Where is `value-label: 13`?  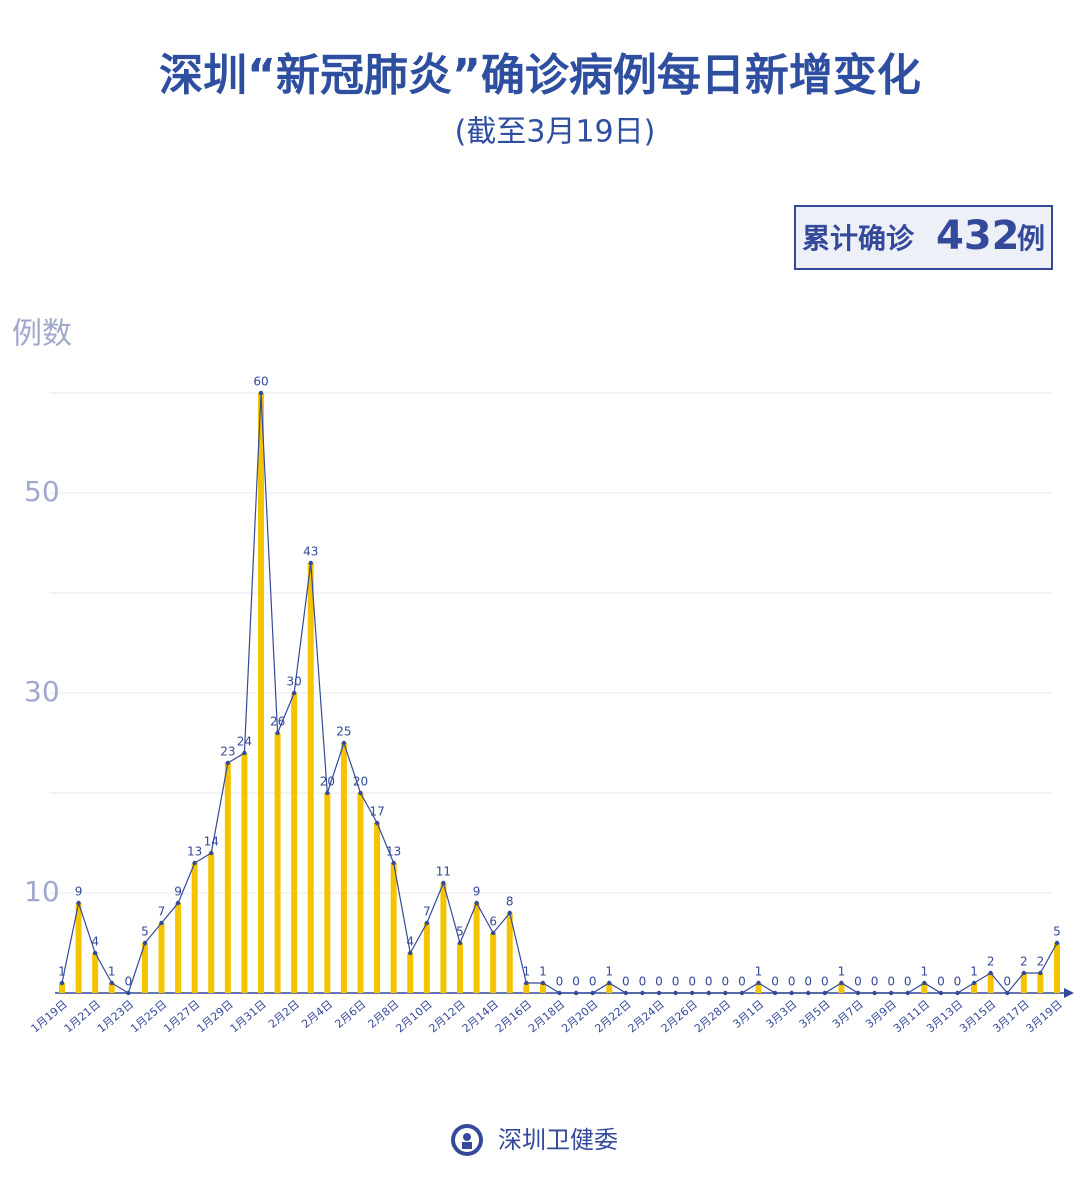 value-label: 13 is located at coordinates (393, 852).